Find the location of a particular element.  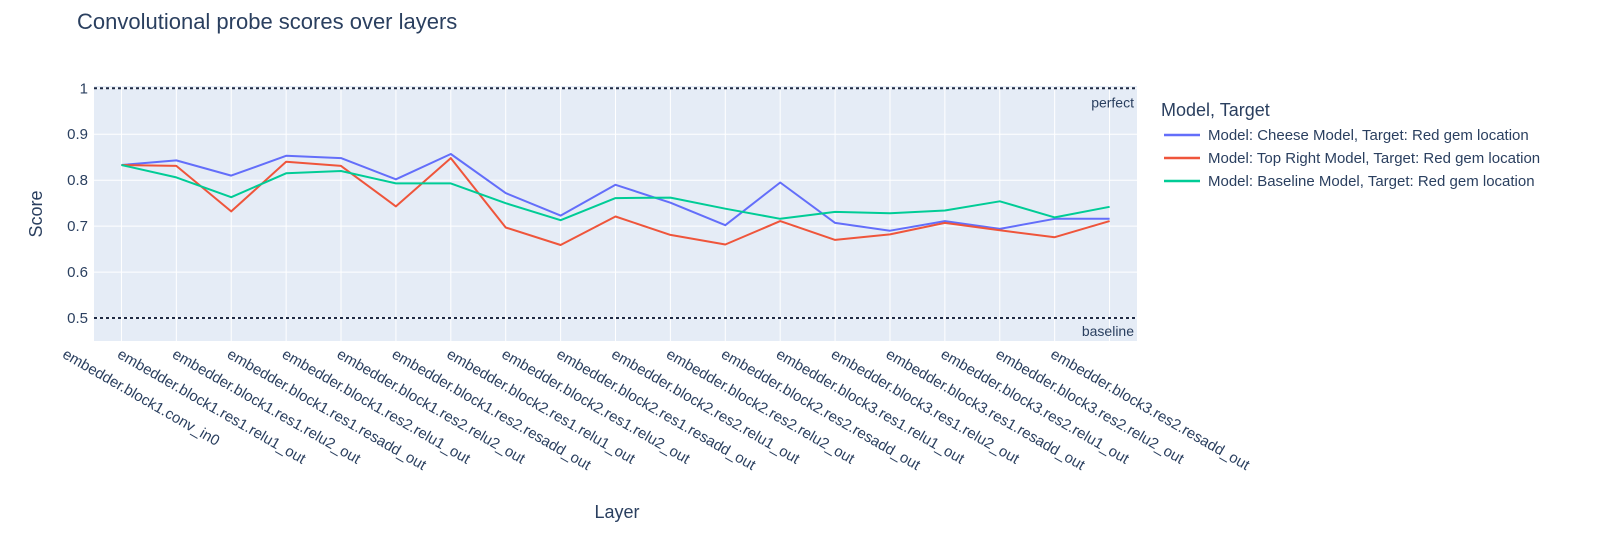

y-tick-label: 0.6 is located at coordinates (77, 272).